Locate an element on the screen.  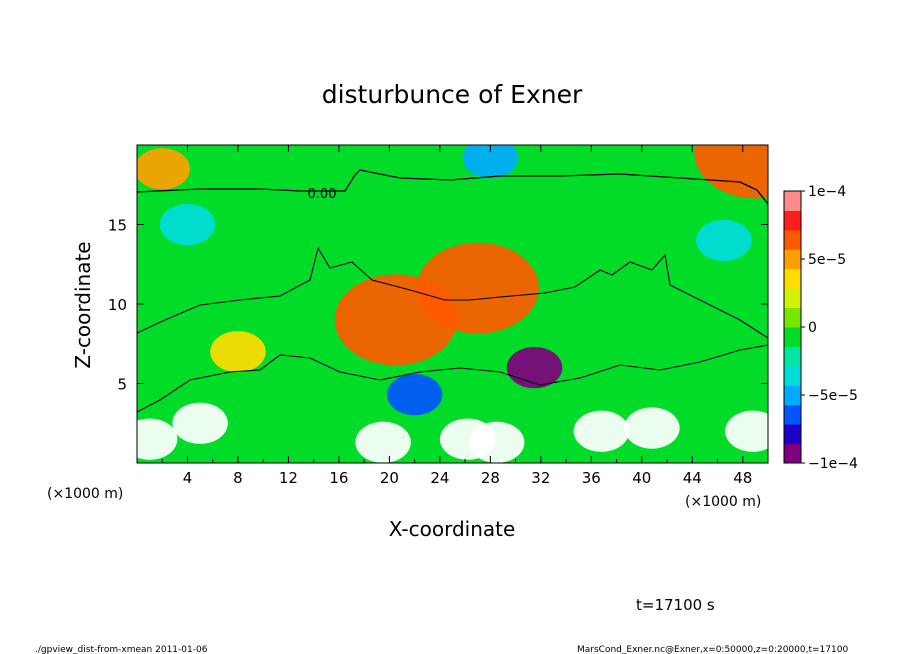
x-tick-label: 12 is located at coordinates (288, 478).